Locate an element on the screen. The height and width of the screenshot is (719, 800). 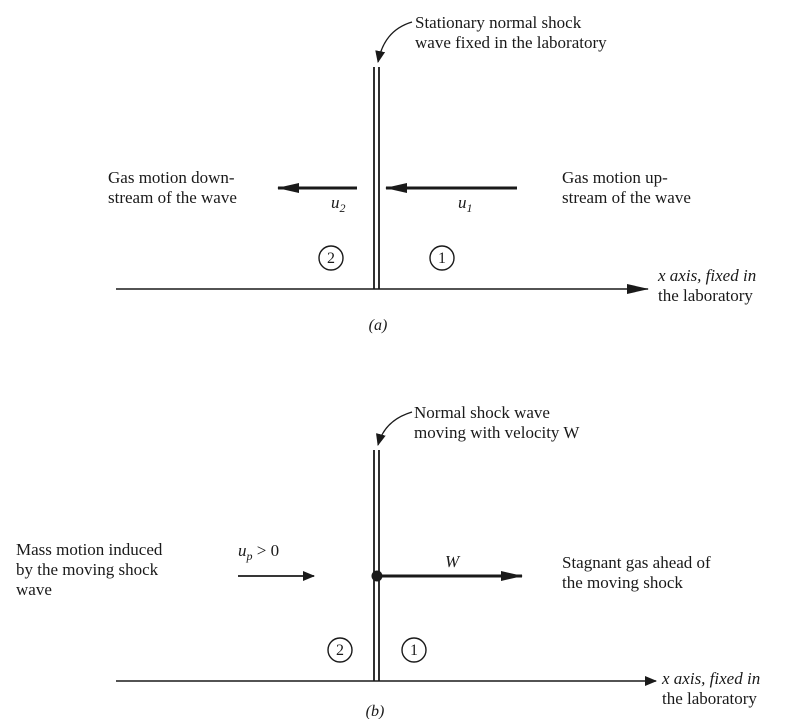
panel-b-up-label: up > 0 is located at coordinates (258, 552).